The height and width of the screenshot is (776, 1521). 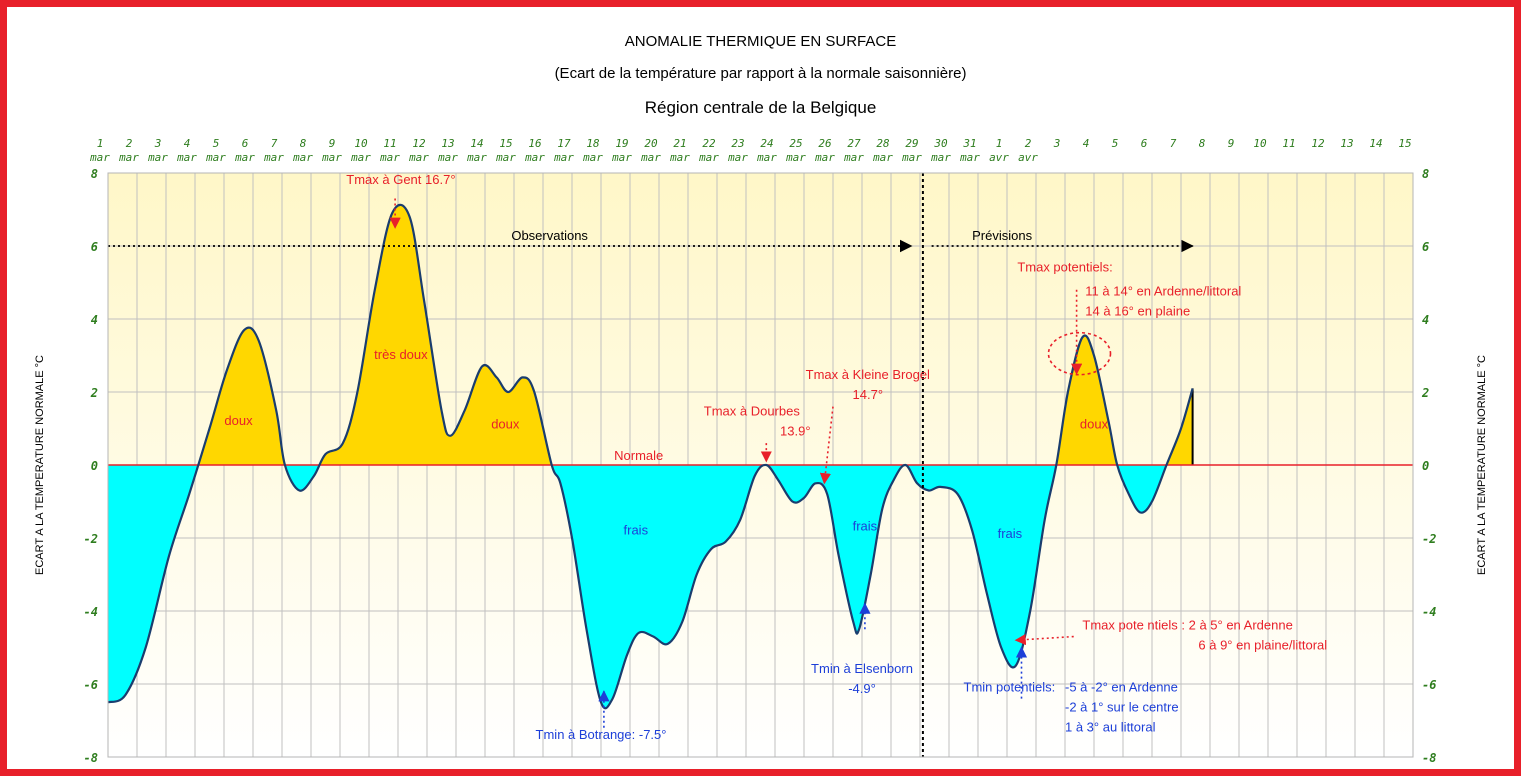 What do you see at coordinates (94, 247) in the screenshot?
I see `y-tick-label-left: 6` at bounding box center [94, 247].